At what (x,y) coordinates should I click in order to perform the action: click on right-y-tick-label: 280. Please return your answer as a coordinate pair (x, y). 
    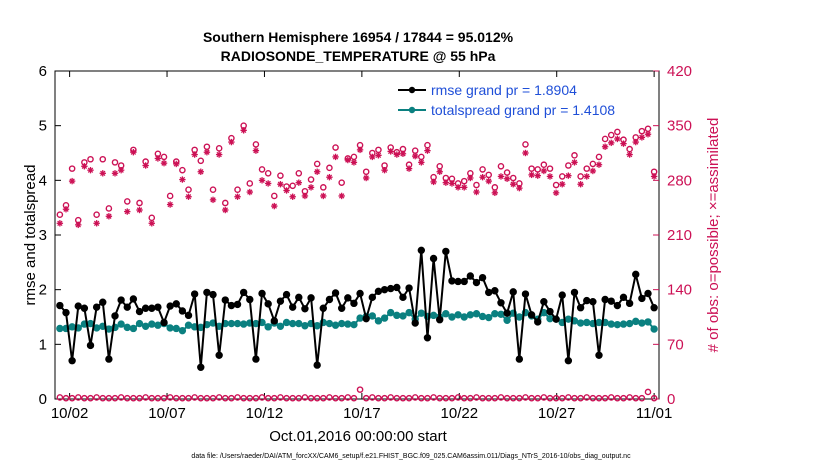
    Looking at the image, I should click on (679, 180).